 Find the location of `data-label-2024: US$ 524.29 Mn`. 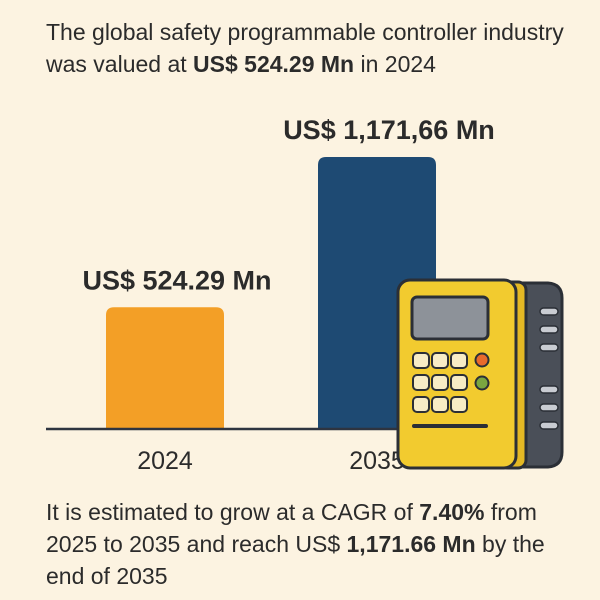

data-label-2024: US$ 524.29 Mn is located at coordinates (176, 280).